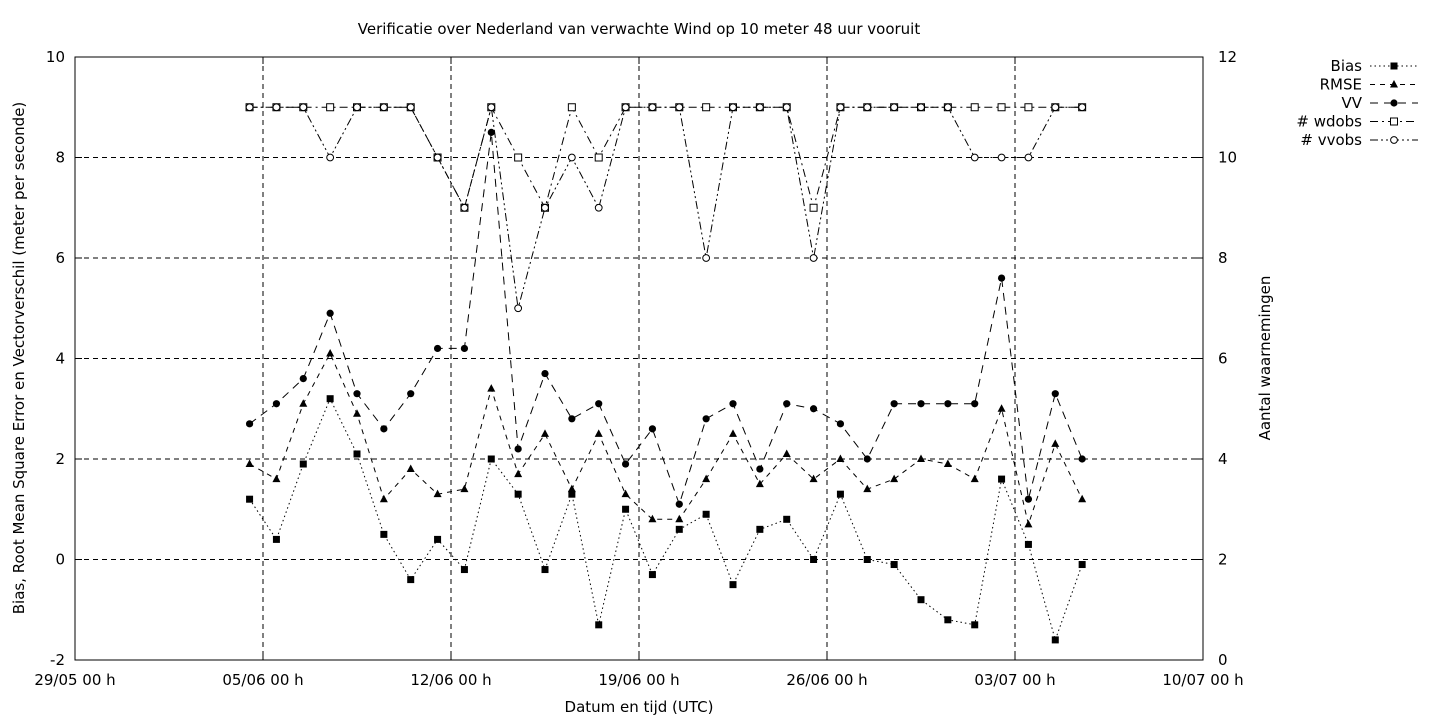  Describe the element at coordinates (60, 359) in the screenshot. I see `y-tick-label: 4` at that location.